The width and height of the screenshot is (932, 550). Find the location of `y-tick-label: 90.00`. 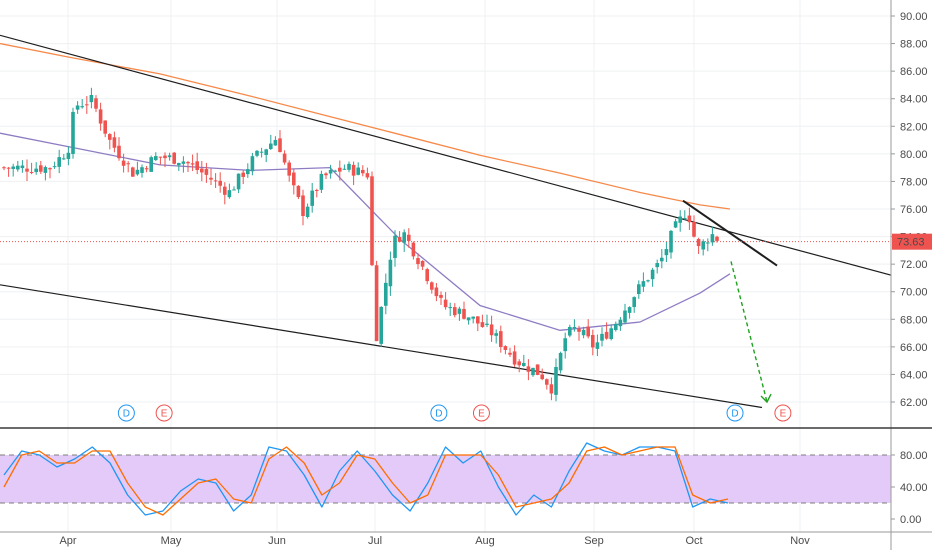

y-tick-label: 90.00 is located at coordinates (914, 17).